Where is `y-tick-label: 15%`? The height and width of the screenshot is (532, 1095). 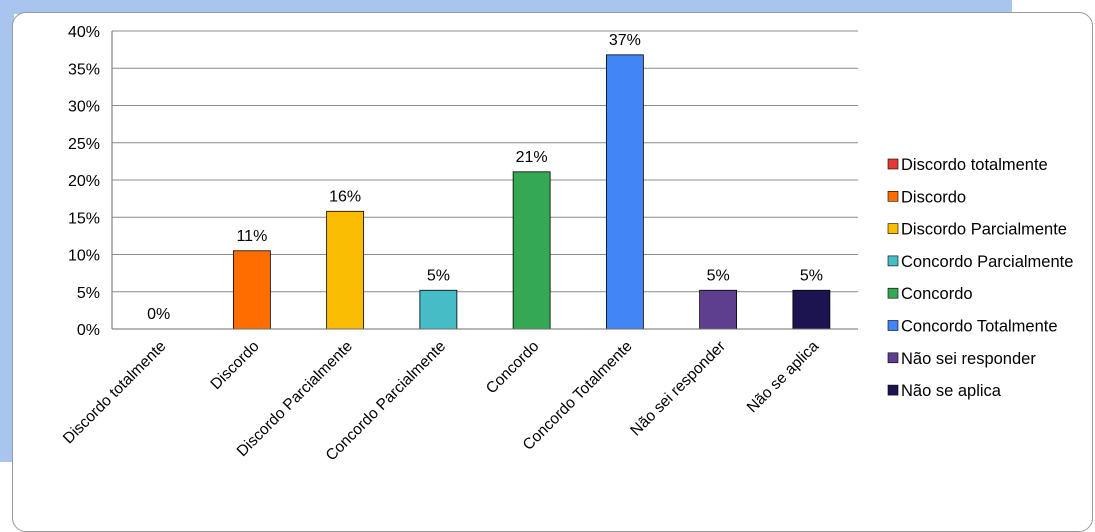
y-tick-label: 15% is located at coordinates (84, 218).